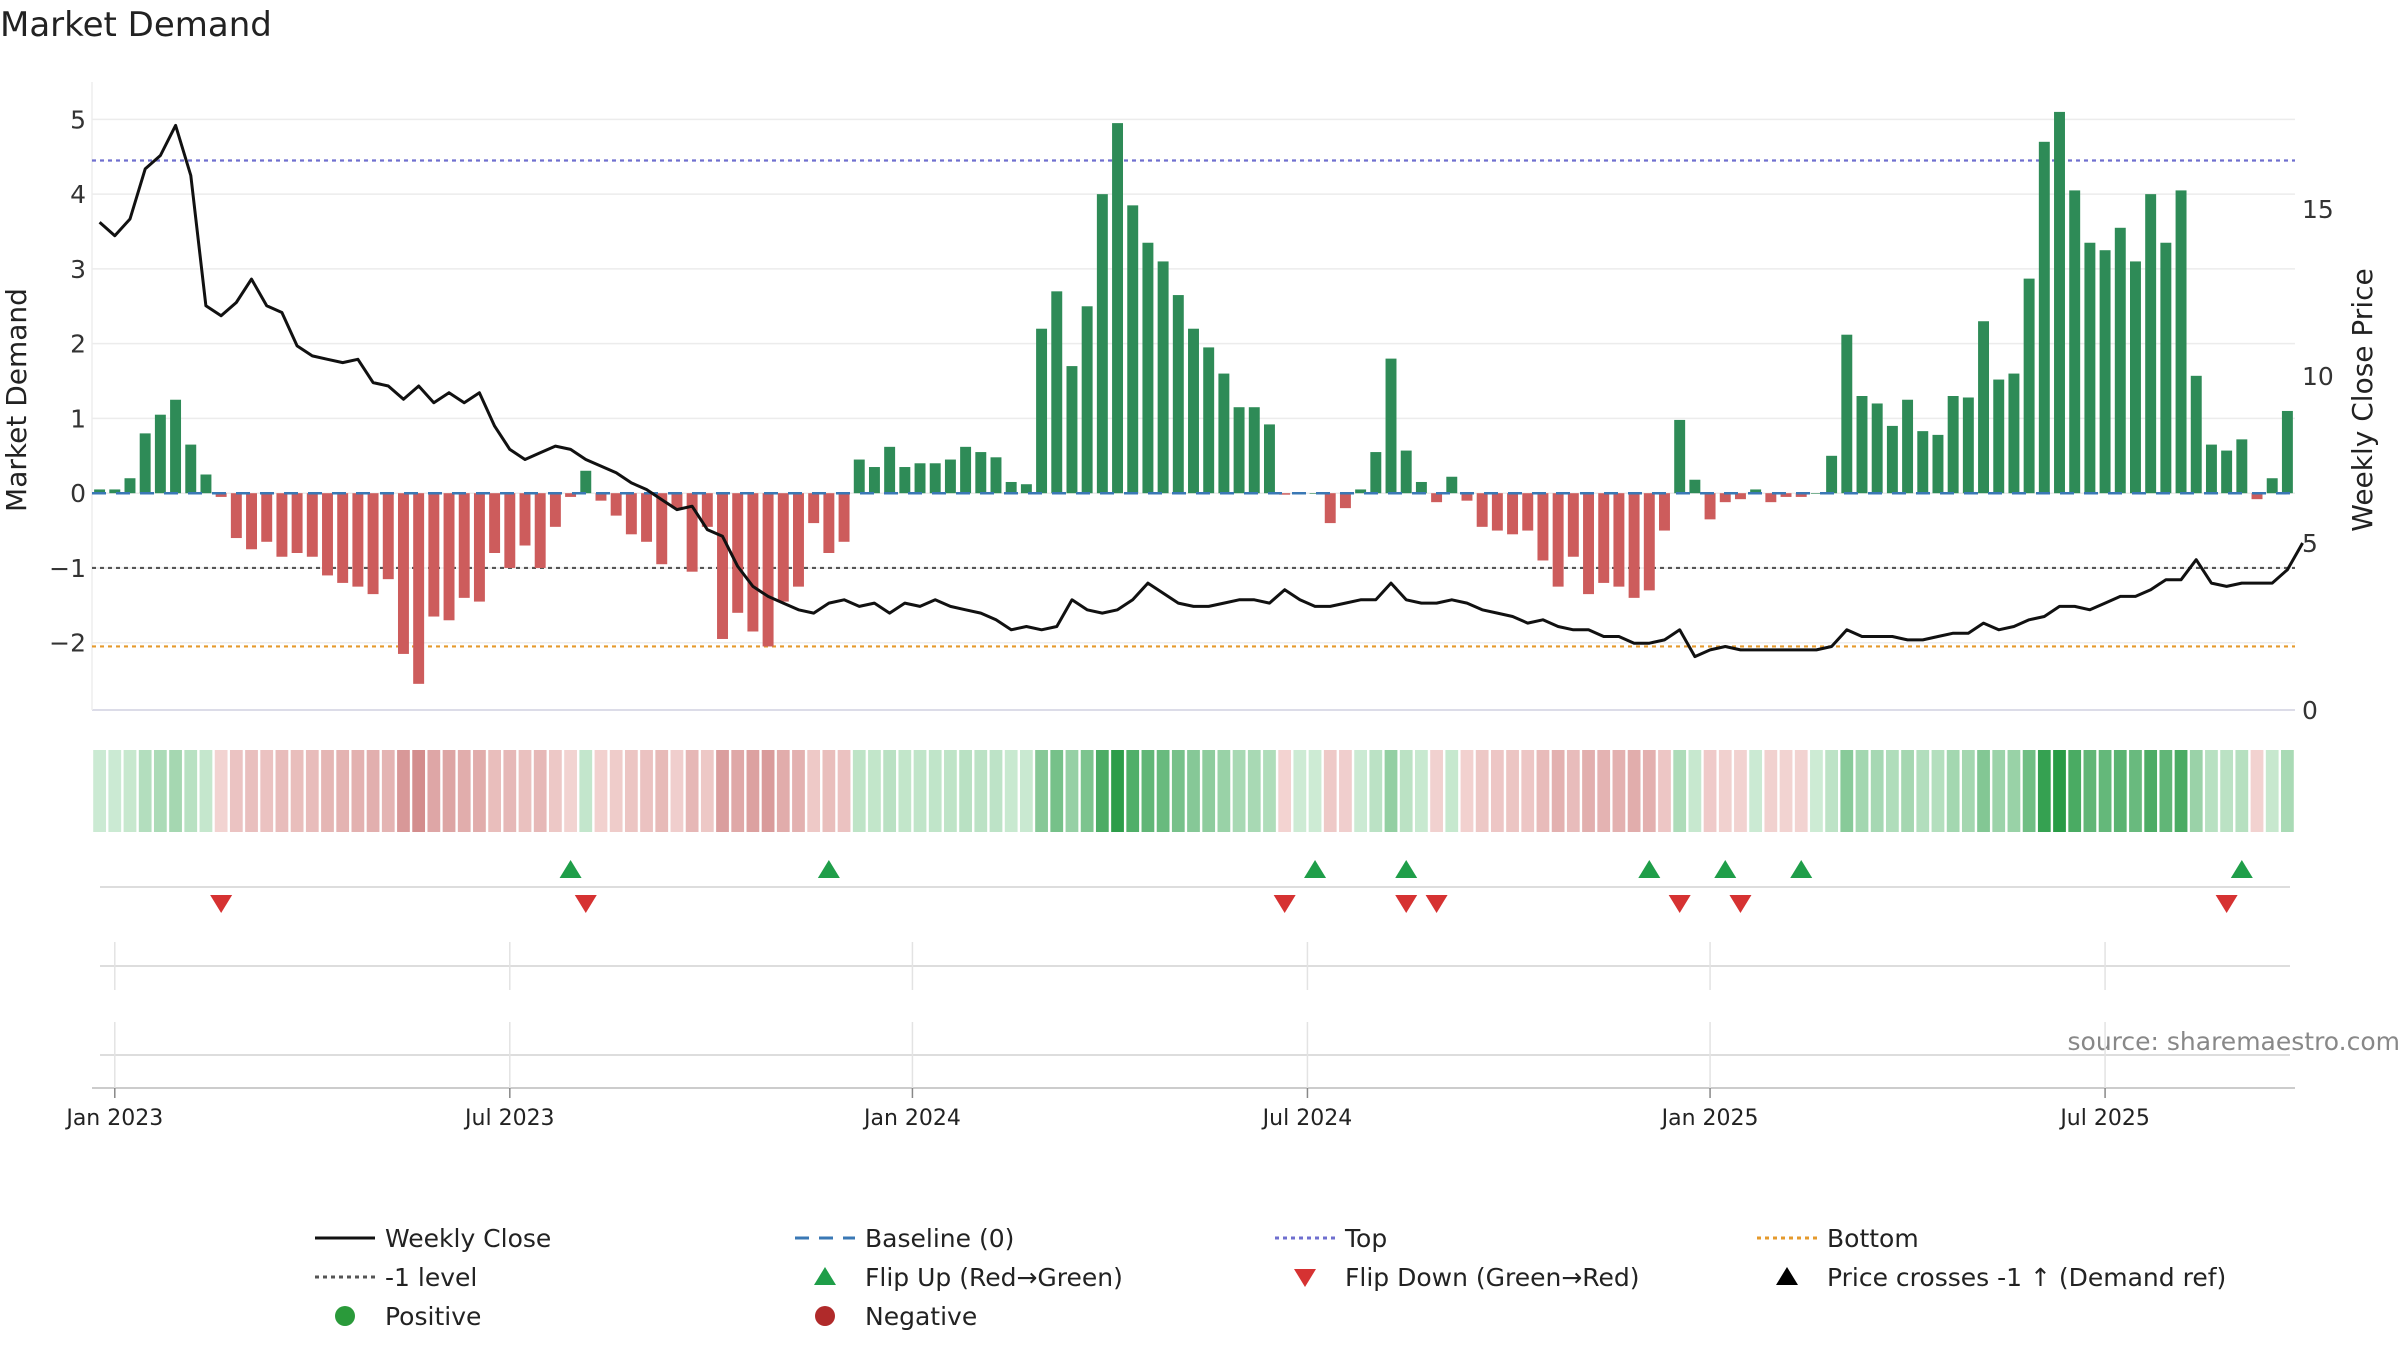 The width and height of the screenshot is (2400, 1354). Describe the element at coordinates (825, 1316) in the screenshot. I see `legend-swatch-circle` at that location.